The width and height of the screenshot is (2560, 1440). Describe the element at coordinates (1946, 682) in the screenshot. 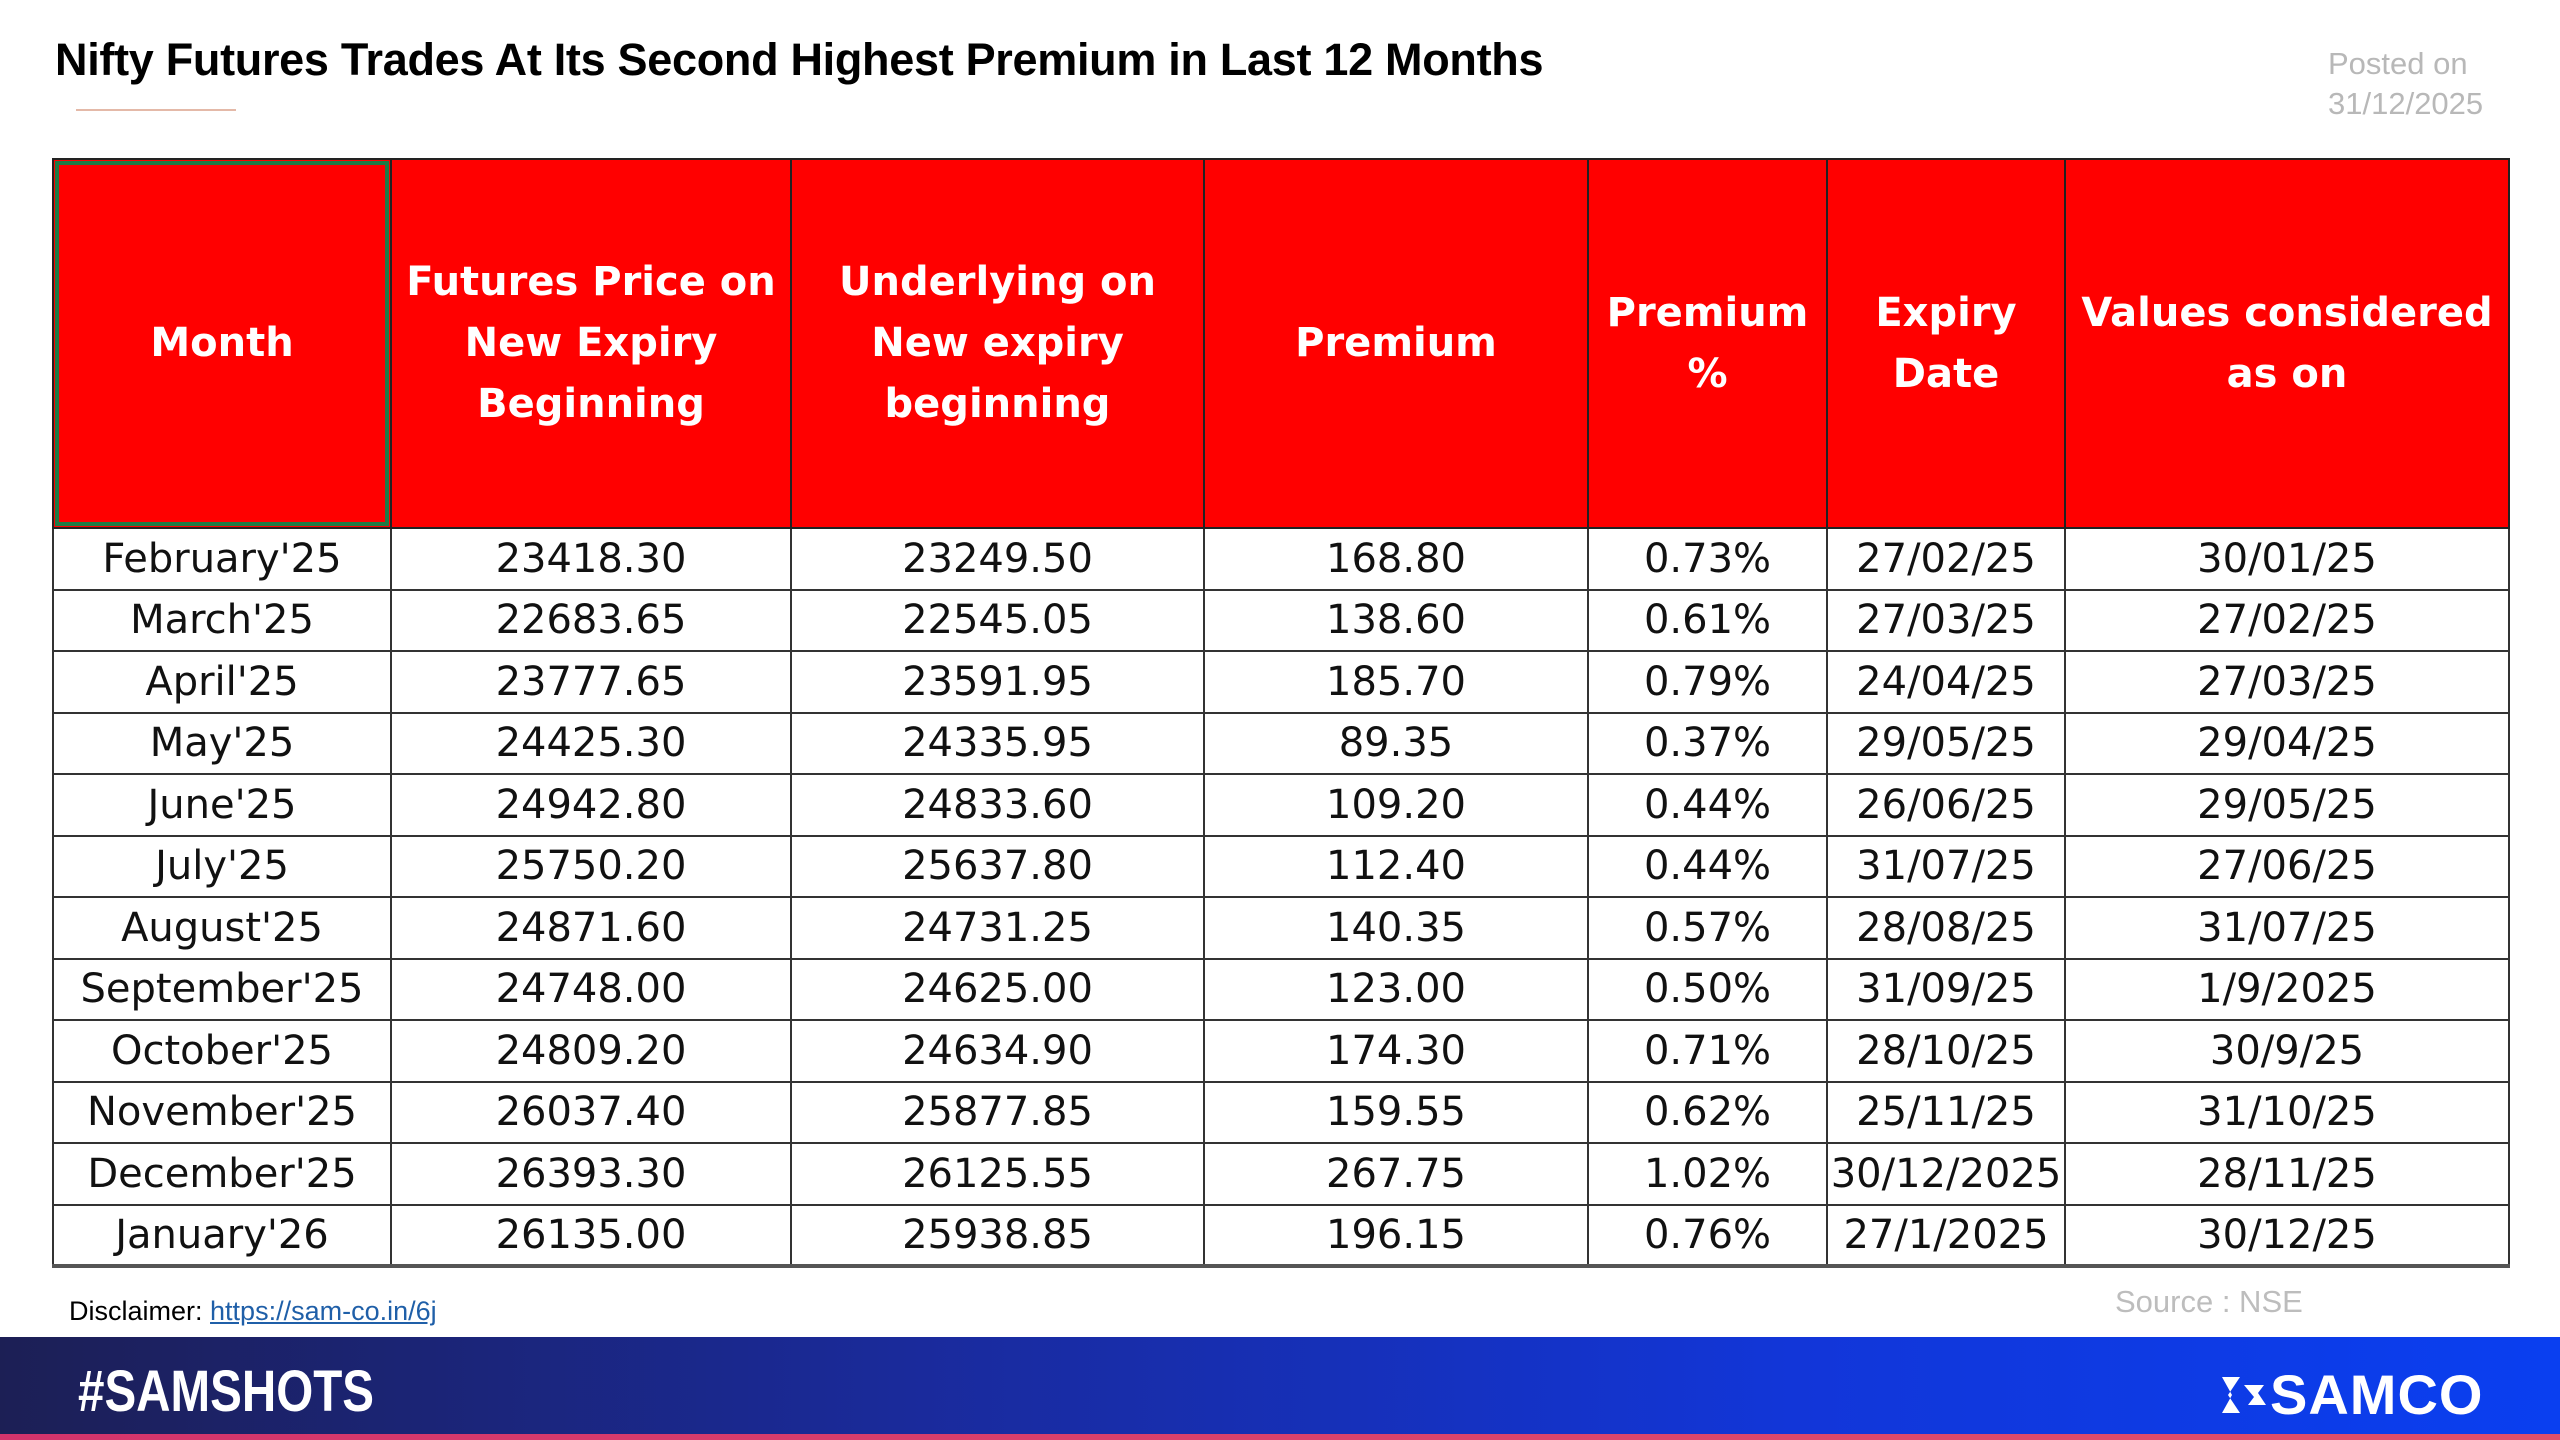

I see `table-cell: 24/04/25` at that location.